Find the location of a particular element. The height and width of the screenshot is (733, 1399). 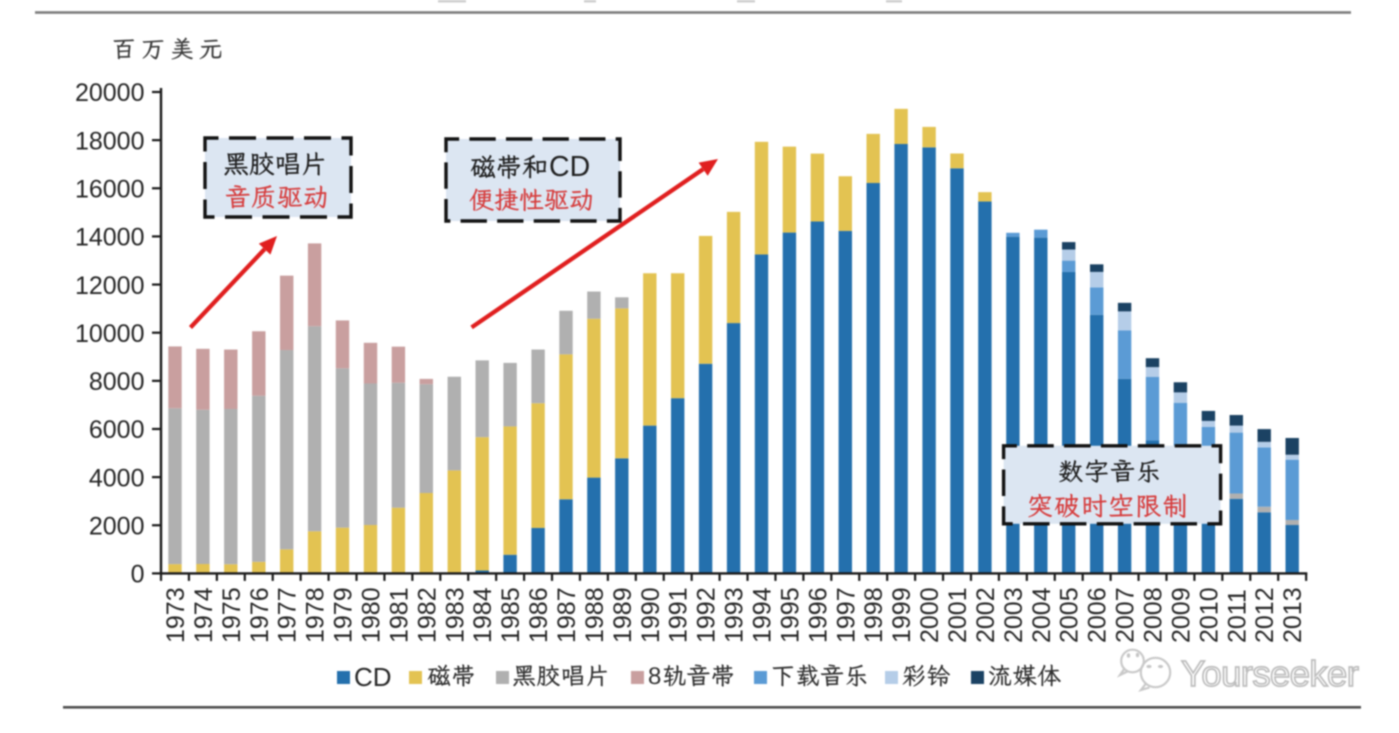

svg-text: 1994 is located at coordinates (763, 615).